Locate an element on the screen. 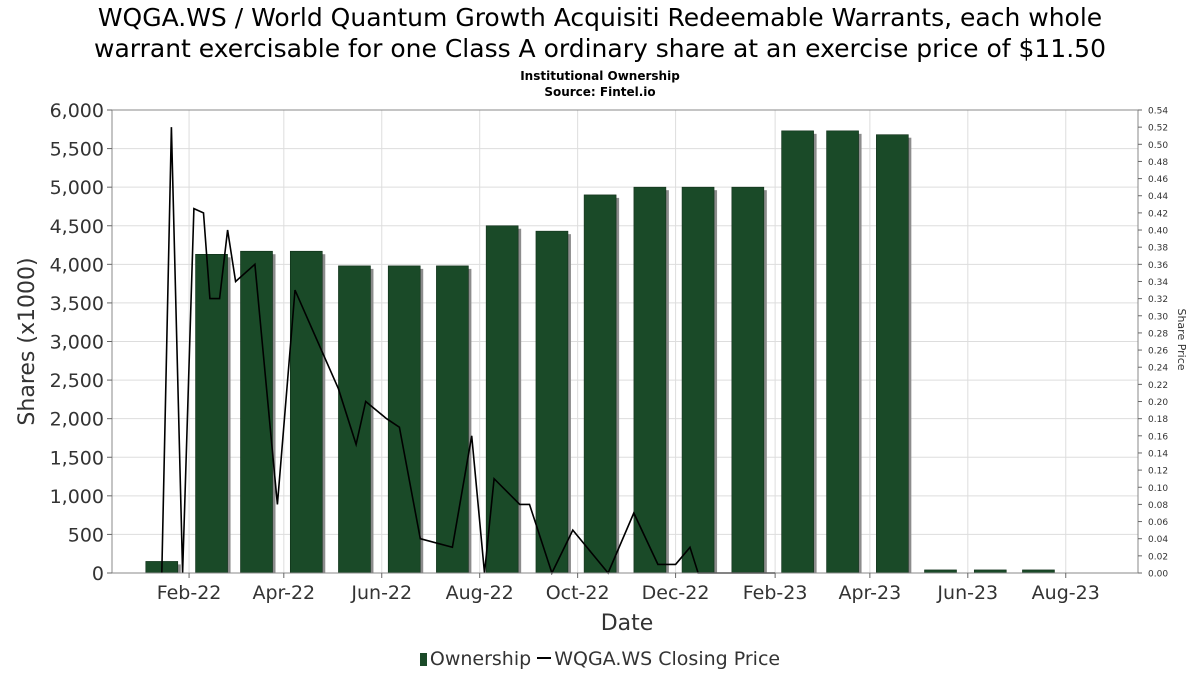  y2-tick-label: 0.50 is located at coordinates (1158, 146).